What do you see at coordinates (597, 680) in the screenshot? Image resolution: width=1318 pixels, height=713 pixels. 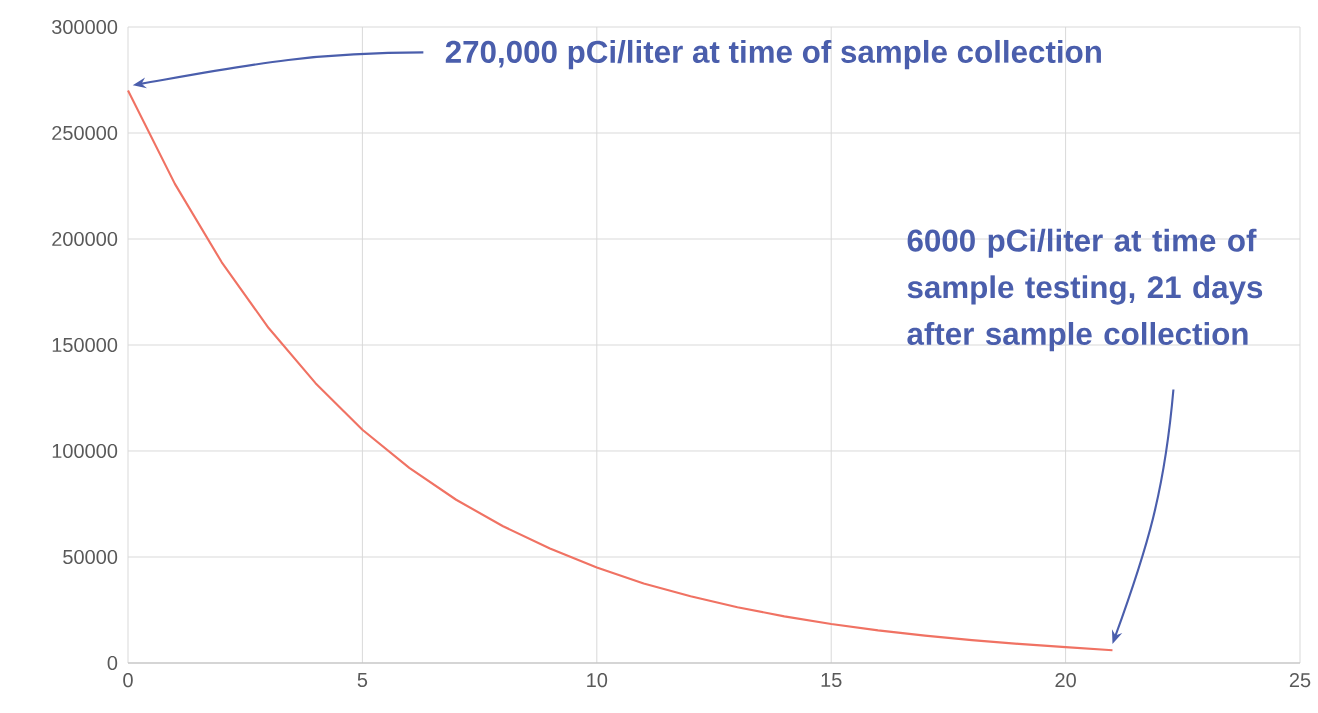 I see `x-tick-label: 10` at bounding box center [597, 680].